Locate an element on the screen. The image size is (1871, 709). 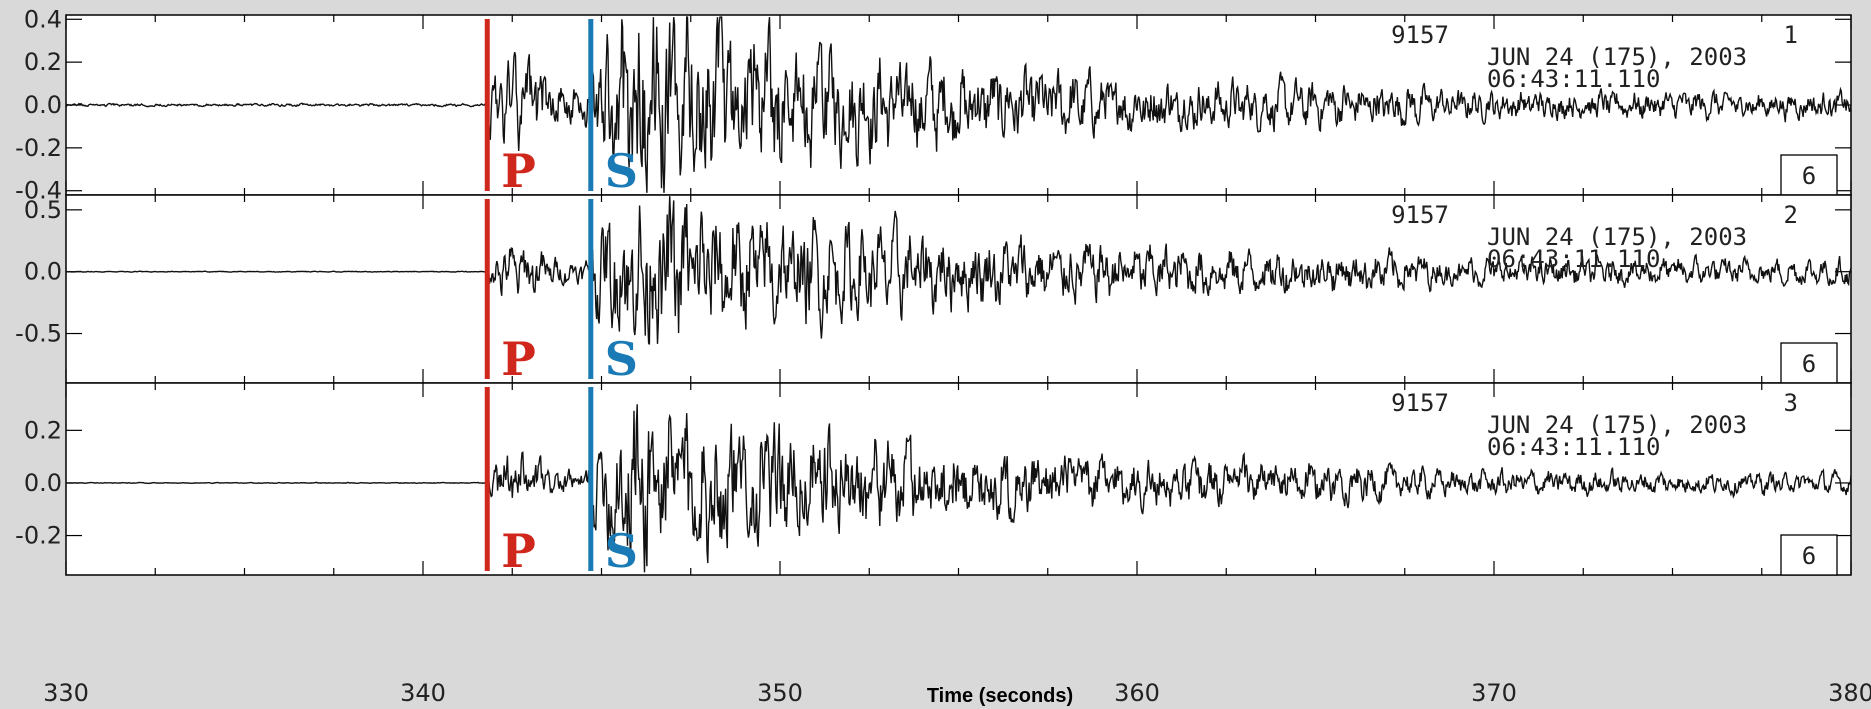
x-axis: 330 340 350 360 370 380 is located at coordinates (957, 693).